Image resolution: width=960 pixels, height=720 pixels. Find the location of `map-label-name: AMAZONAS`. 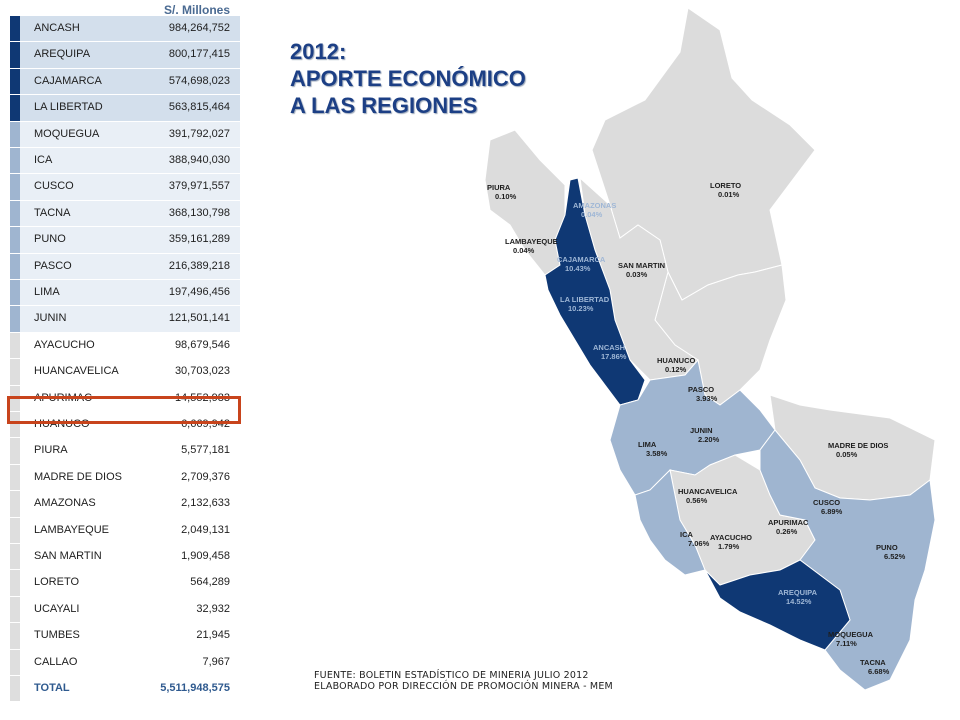

map-label-name: AMAZONAS is located at coordinates (594, 205).